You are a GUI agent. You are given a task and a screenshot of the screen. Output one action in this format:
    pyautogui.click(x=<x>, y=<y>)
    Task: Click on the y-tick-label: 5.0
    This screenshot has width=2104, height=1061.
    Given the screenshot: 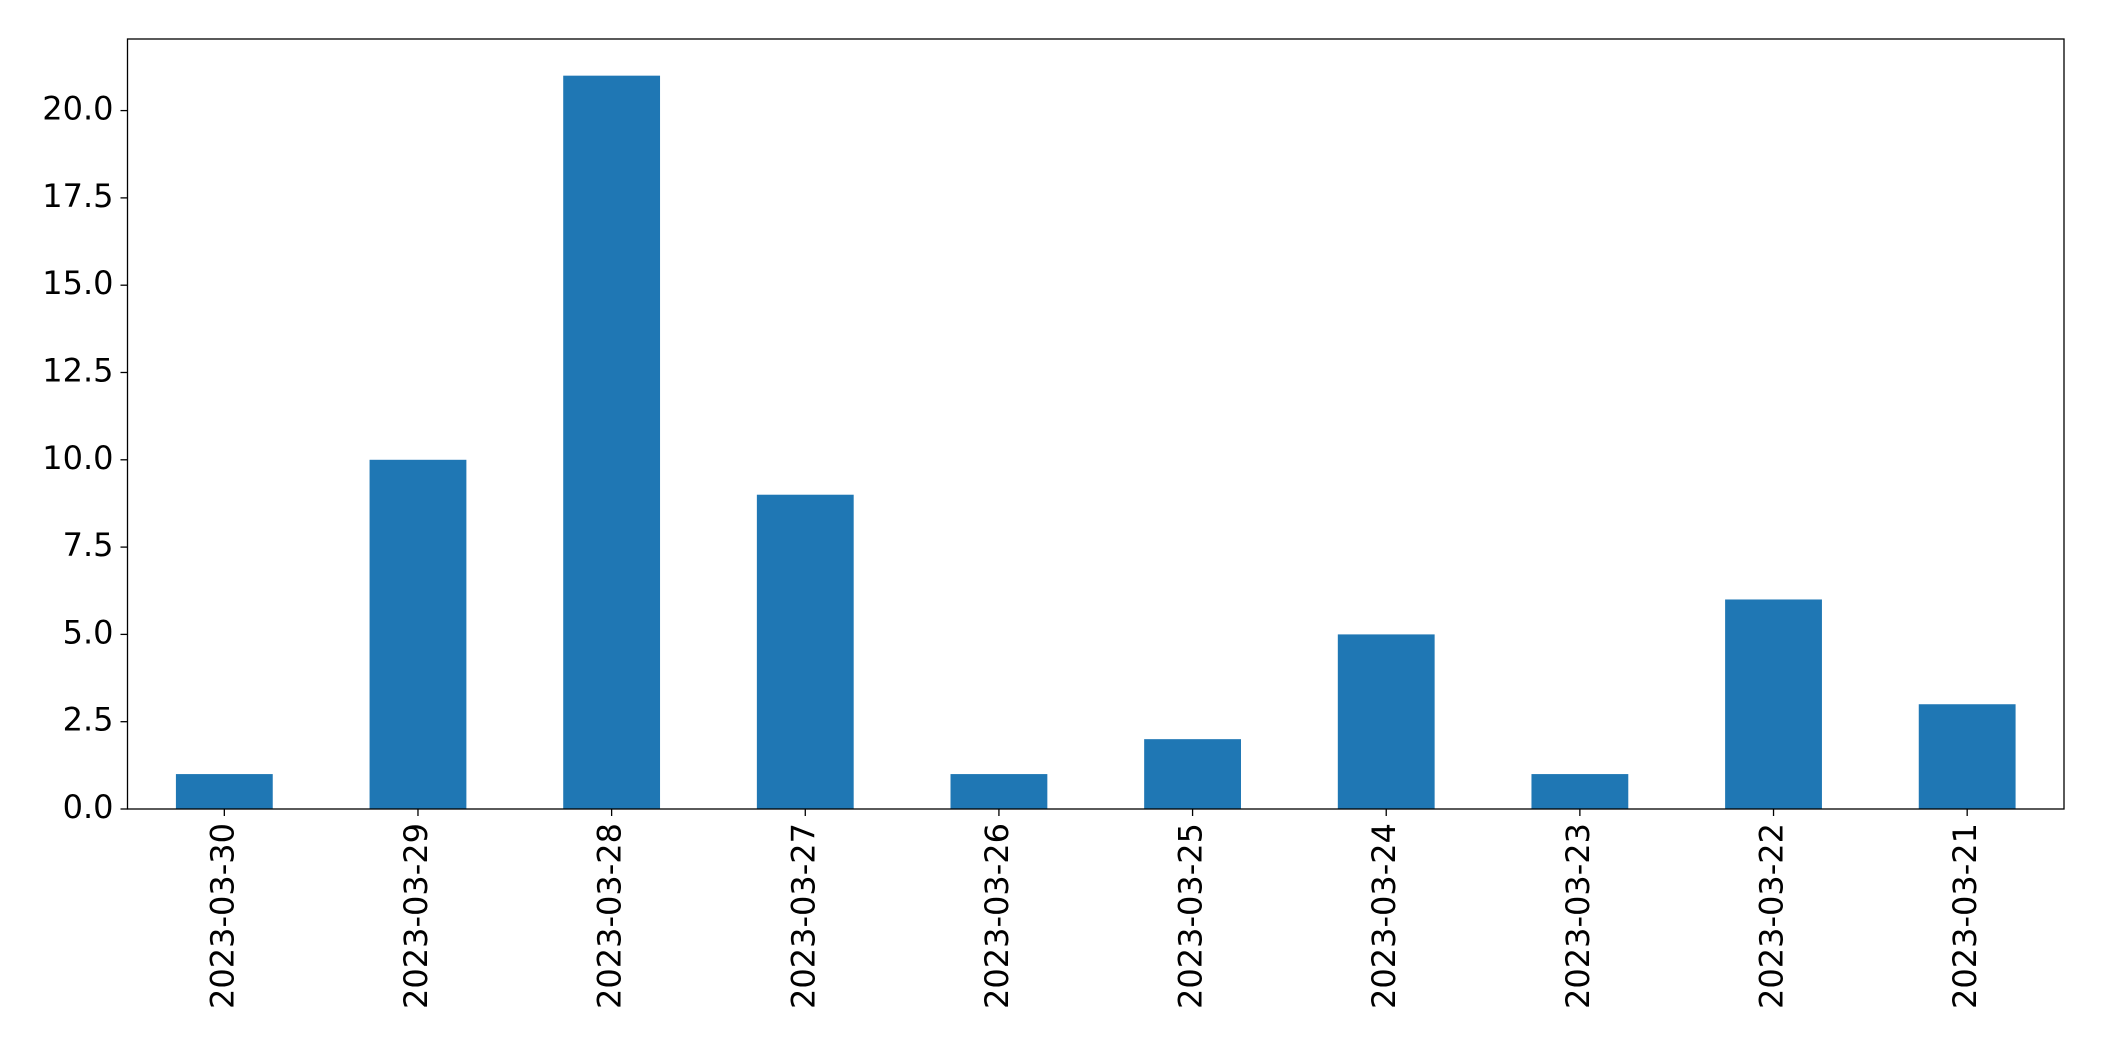 What is the action you would take?
    pyautogui.click(x=88, y=632)
    